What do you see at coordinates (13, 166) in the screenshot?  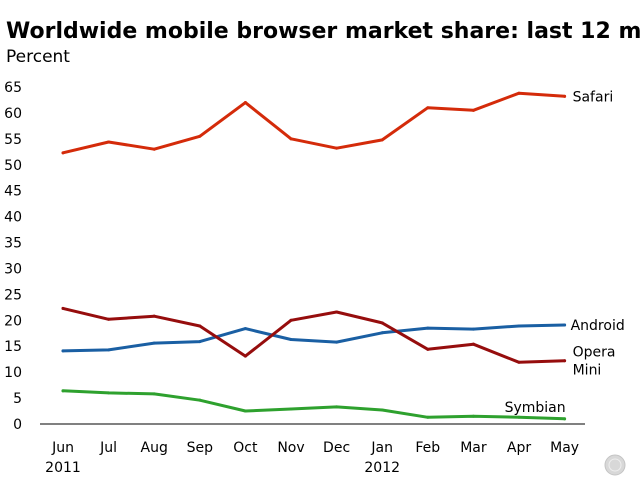 I see `y-tick-label: 50` at bounding box center [13, 166].